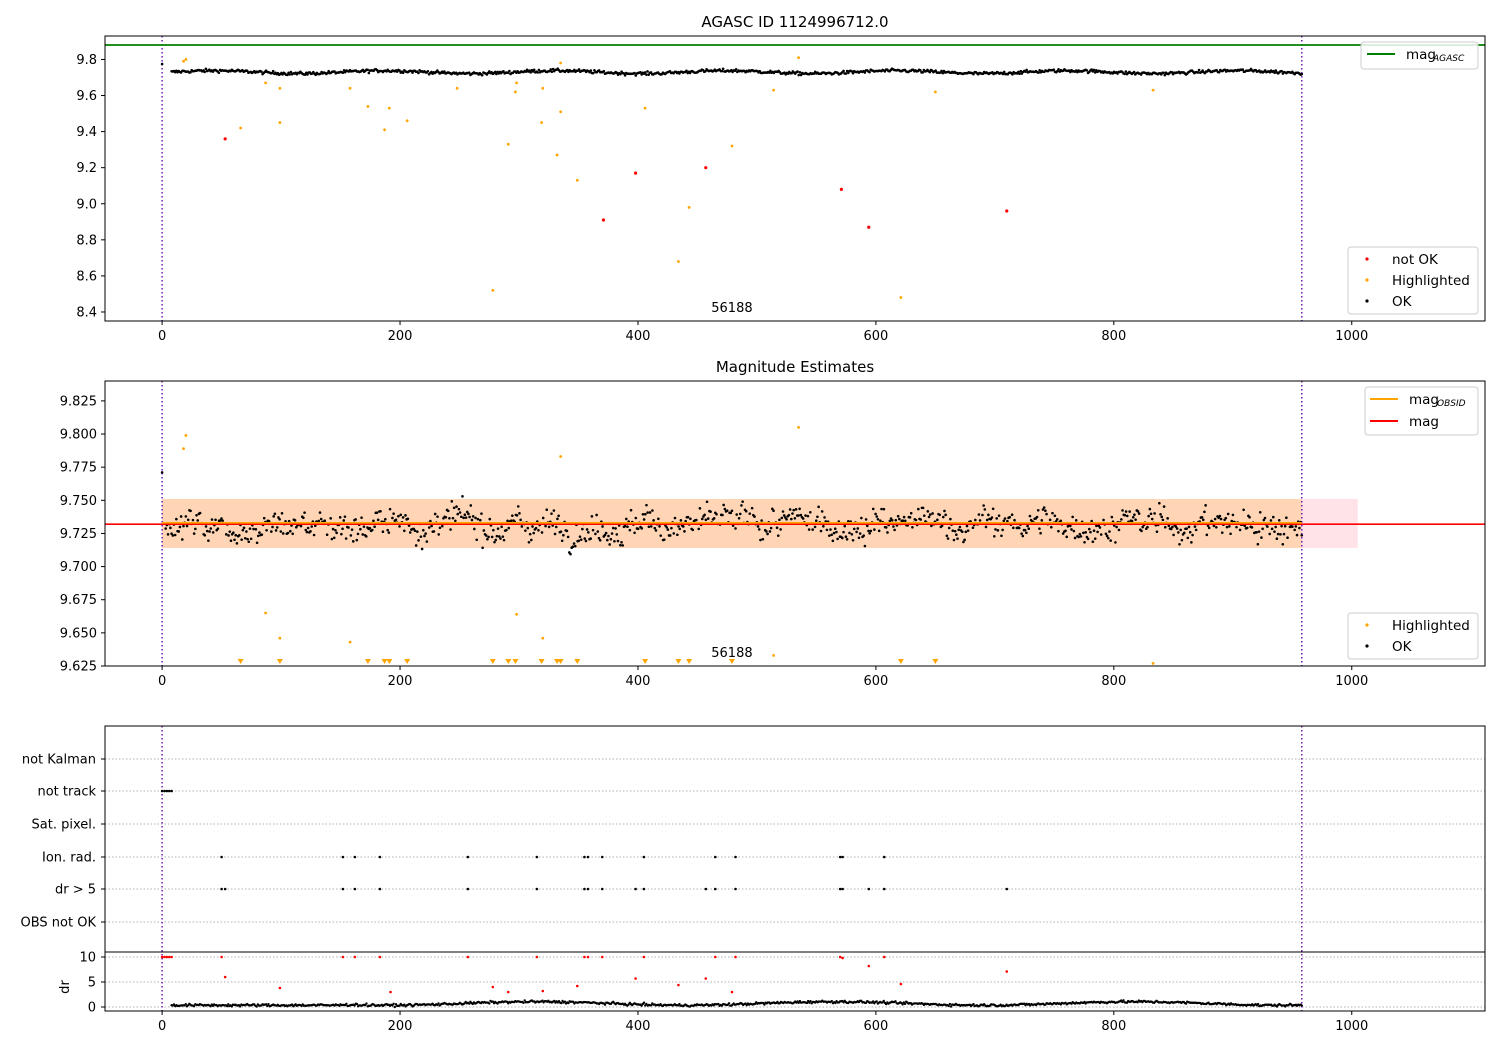  Describe the element at coordinates (689, 661) in the screenshot. I see `clipped-point-marker` at that location.